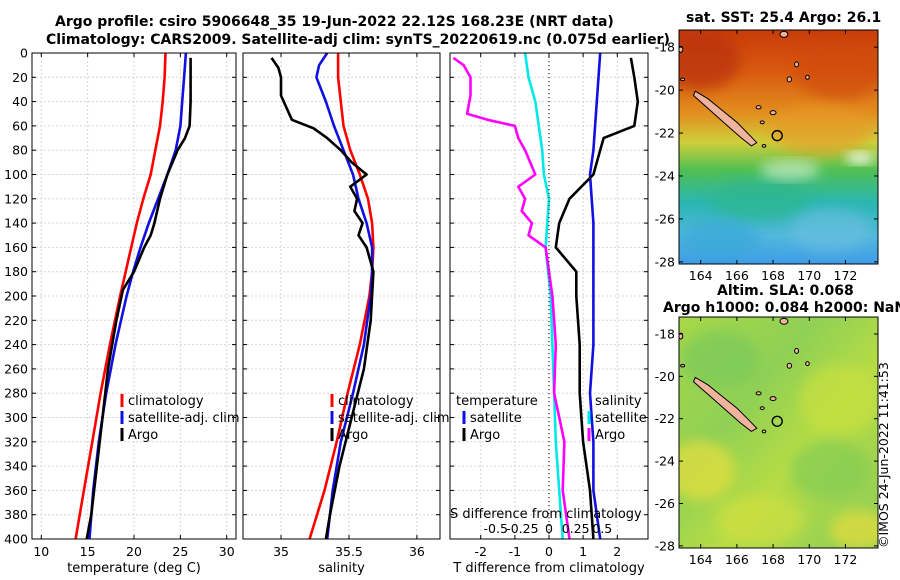 Image resolution: width=900 pixels, height=580 pixels. What do you see at coordinates (737, 275) in the screenshot?
I see `sst_map-x-tick-label: 166` at bounding box center [737, 275].